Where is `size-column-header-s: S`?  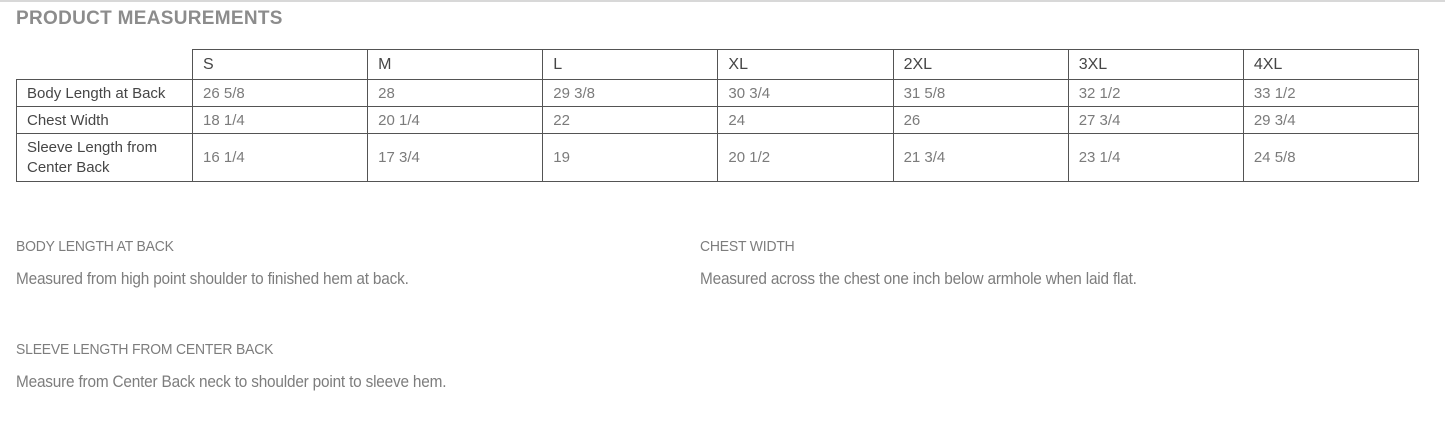 size-column-header-s: S is located at coordinates (280, 64).